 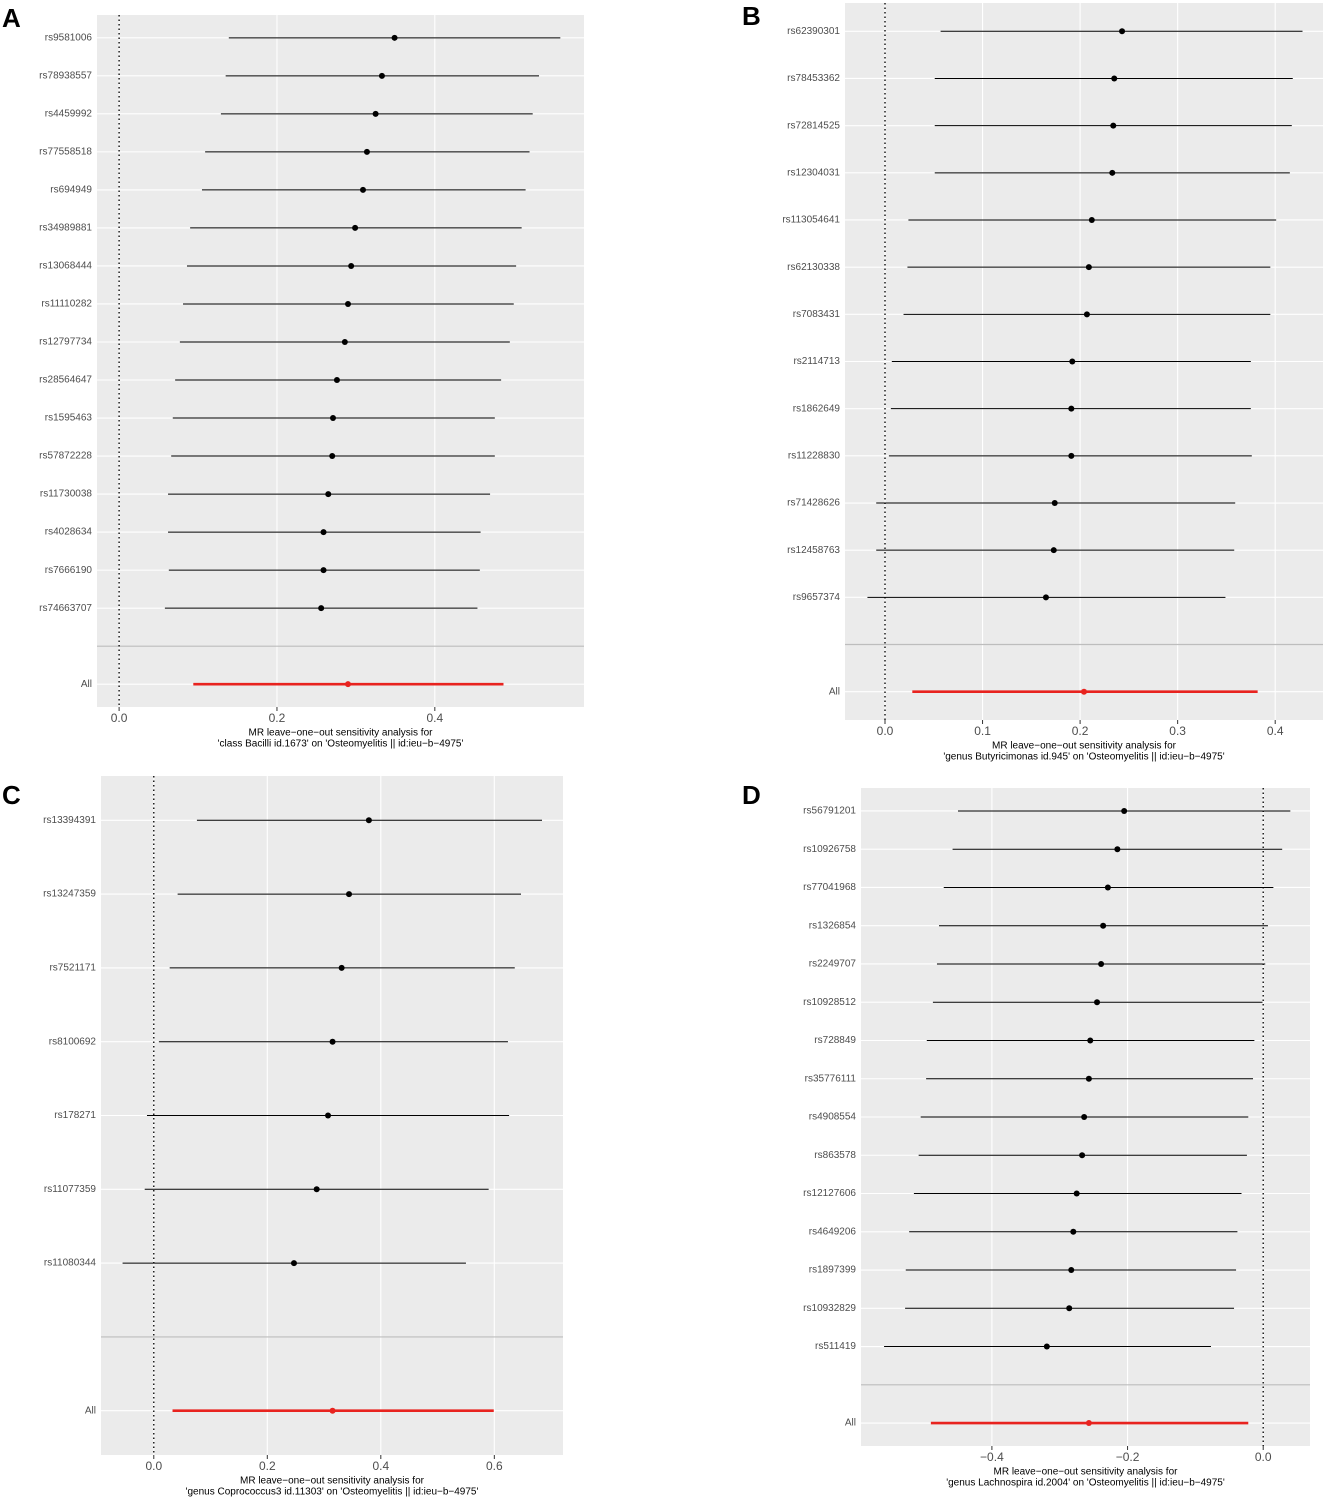 I want to click on x-tick-label: −0.2, so click(x=1128, y=1457).